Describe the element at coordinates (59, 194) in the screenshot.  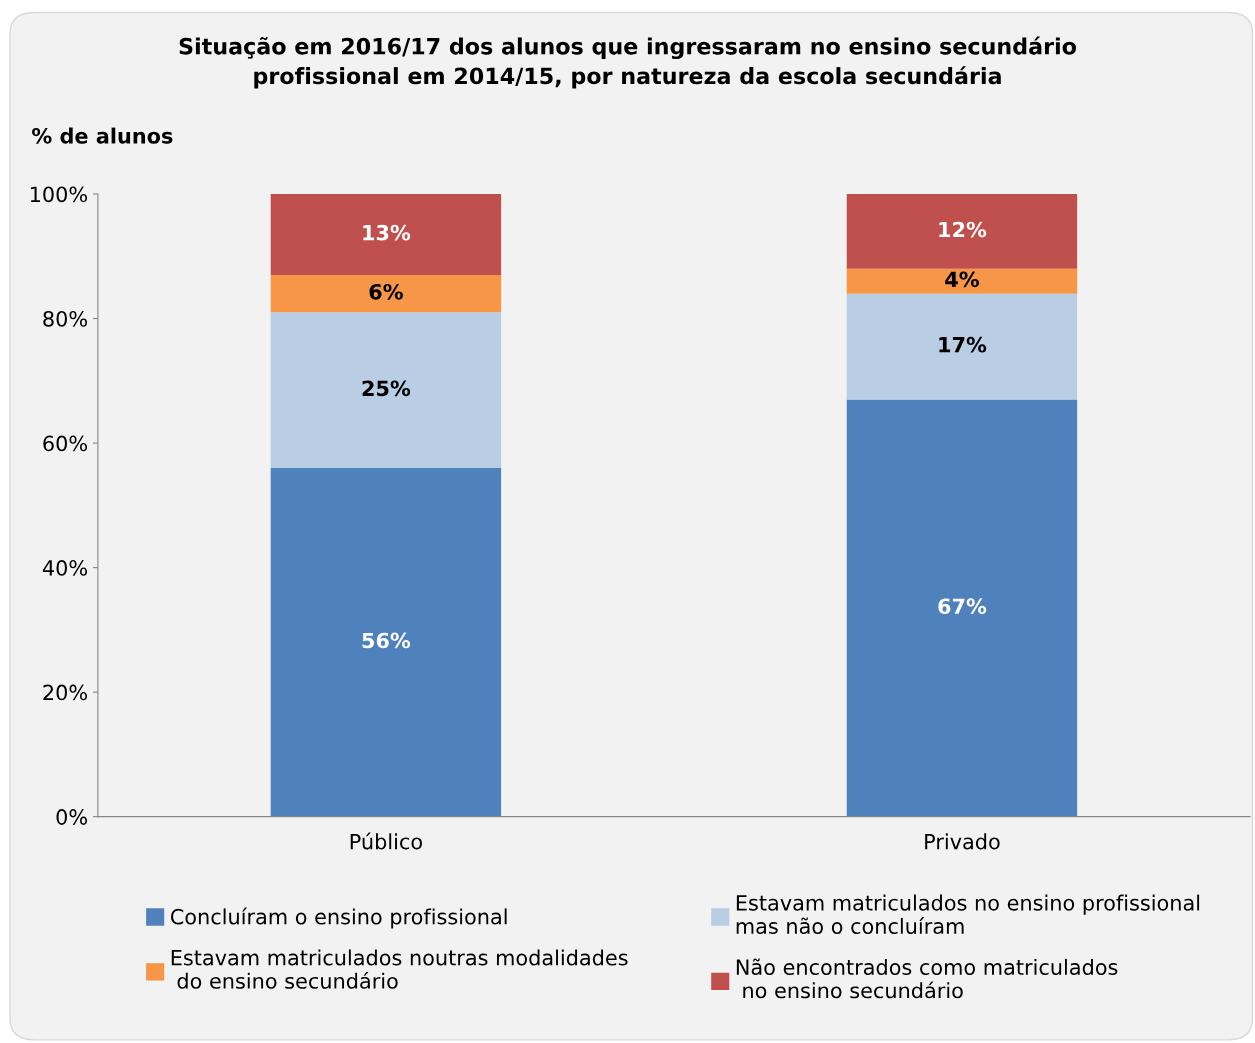
I see `y-tick-label: 100%` at that location.